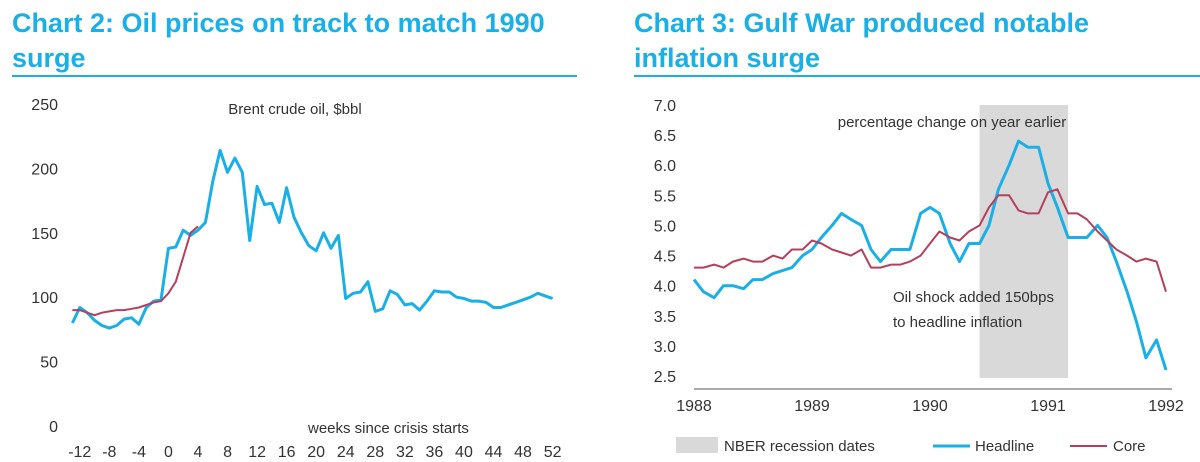 The width and height of the screenshot is (1200, 462). What do you see at coordinates (227, 452) in the screenshot?
I see `x-tick-label: 8` at bounding box center [227, 452].